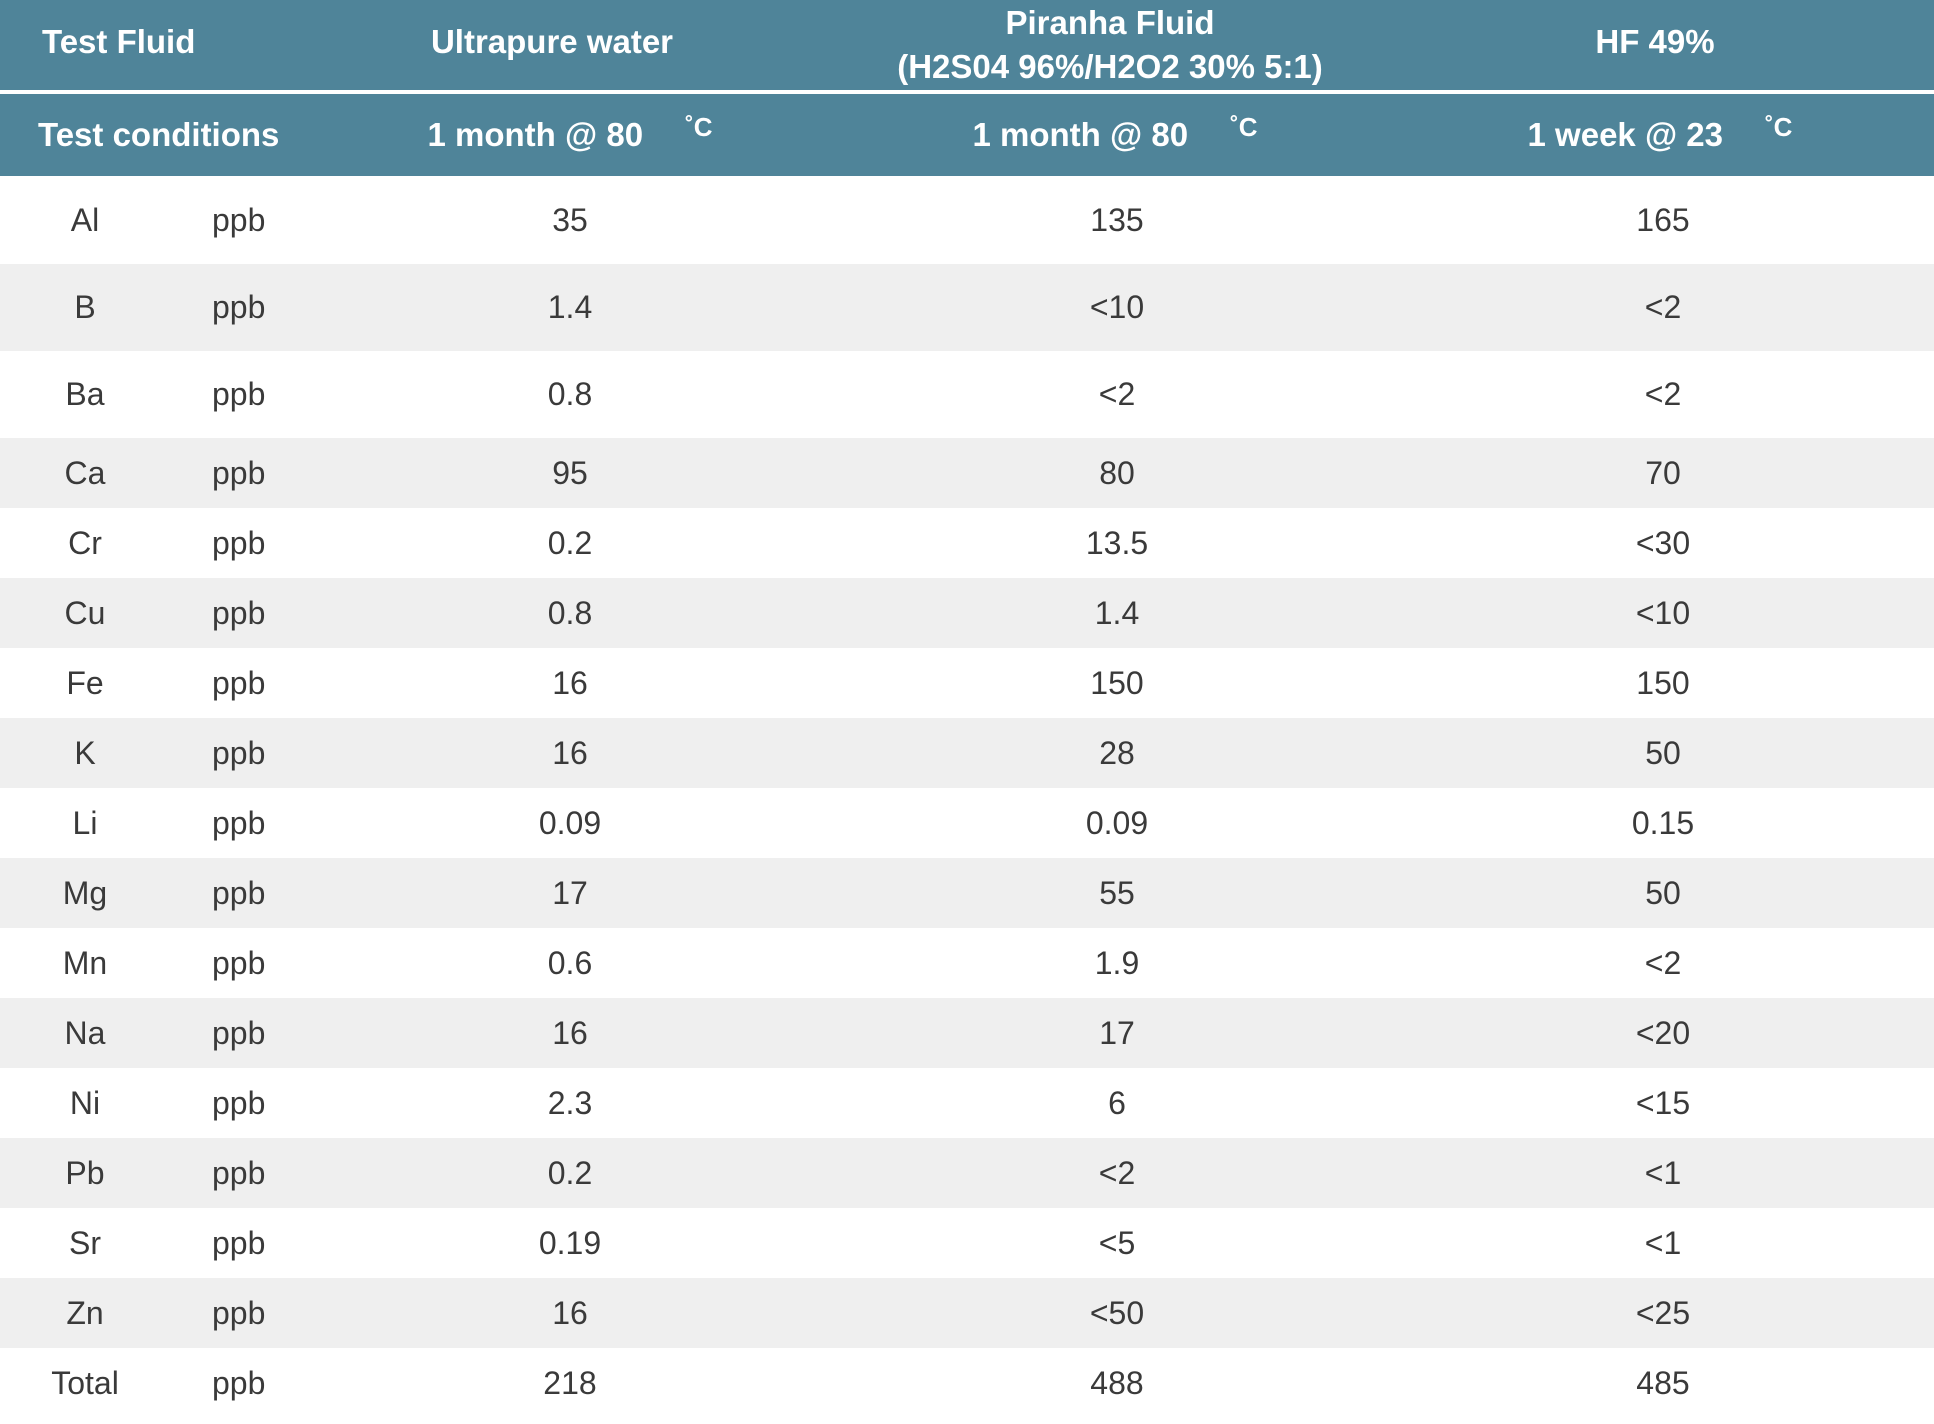 The height and width of the screenshot is (1424, 1934). Describe the element at coordinates (85, 612) in the screenshot. I see `element-cell: Cu` at that location.